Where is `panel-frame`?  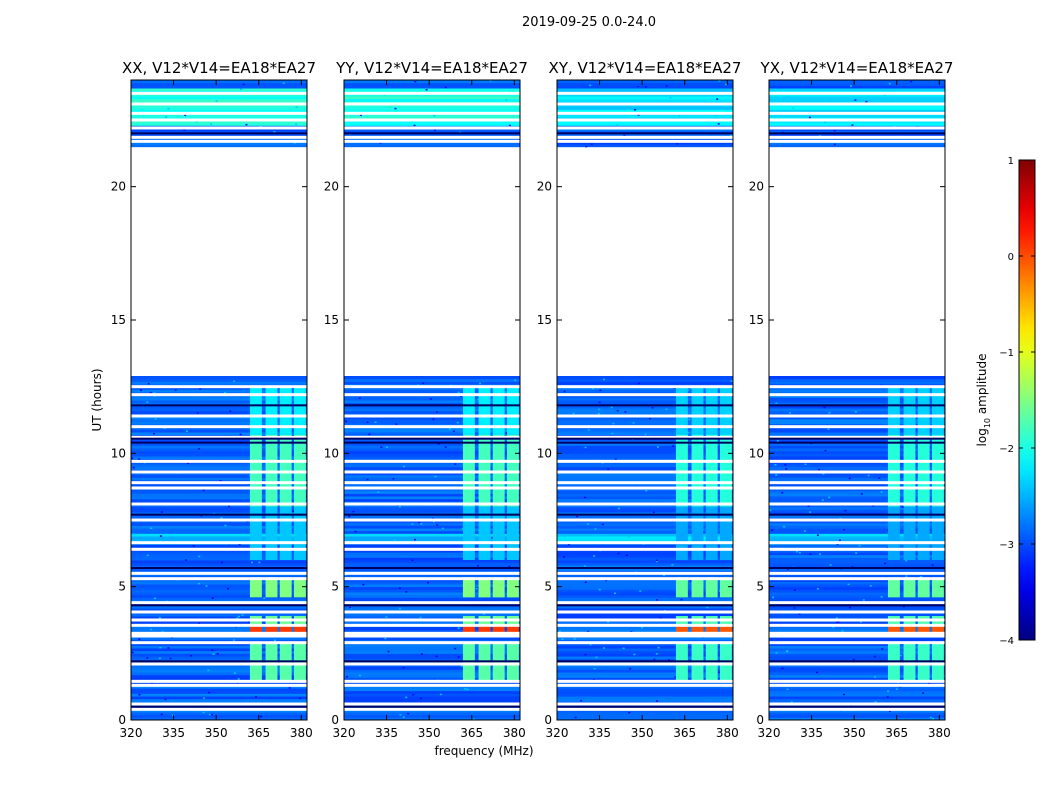
panel-frame is located at coordinates (645, 400).